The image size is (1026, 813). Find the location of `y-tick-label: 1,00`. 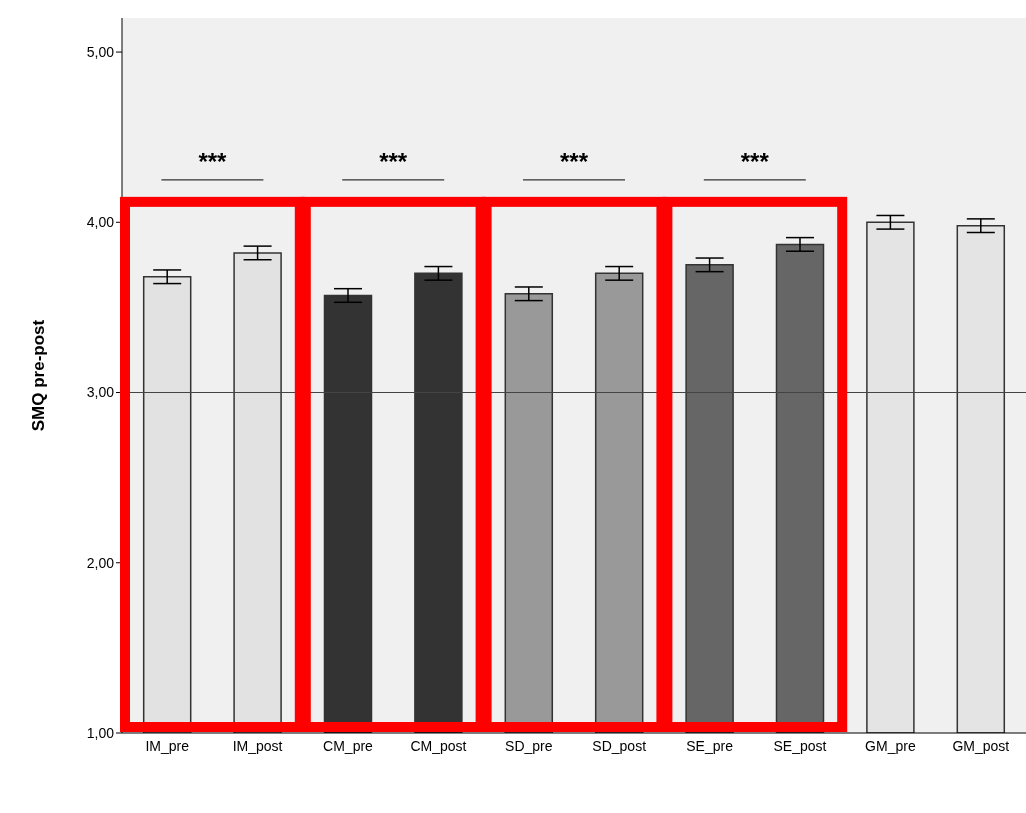

y-tick-label: 1,00 is located at coordinates (100, 732).